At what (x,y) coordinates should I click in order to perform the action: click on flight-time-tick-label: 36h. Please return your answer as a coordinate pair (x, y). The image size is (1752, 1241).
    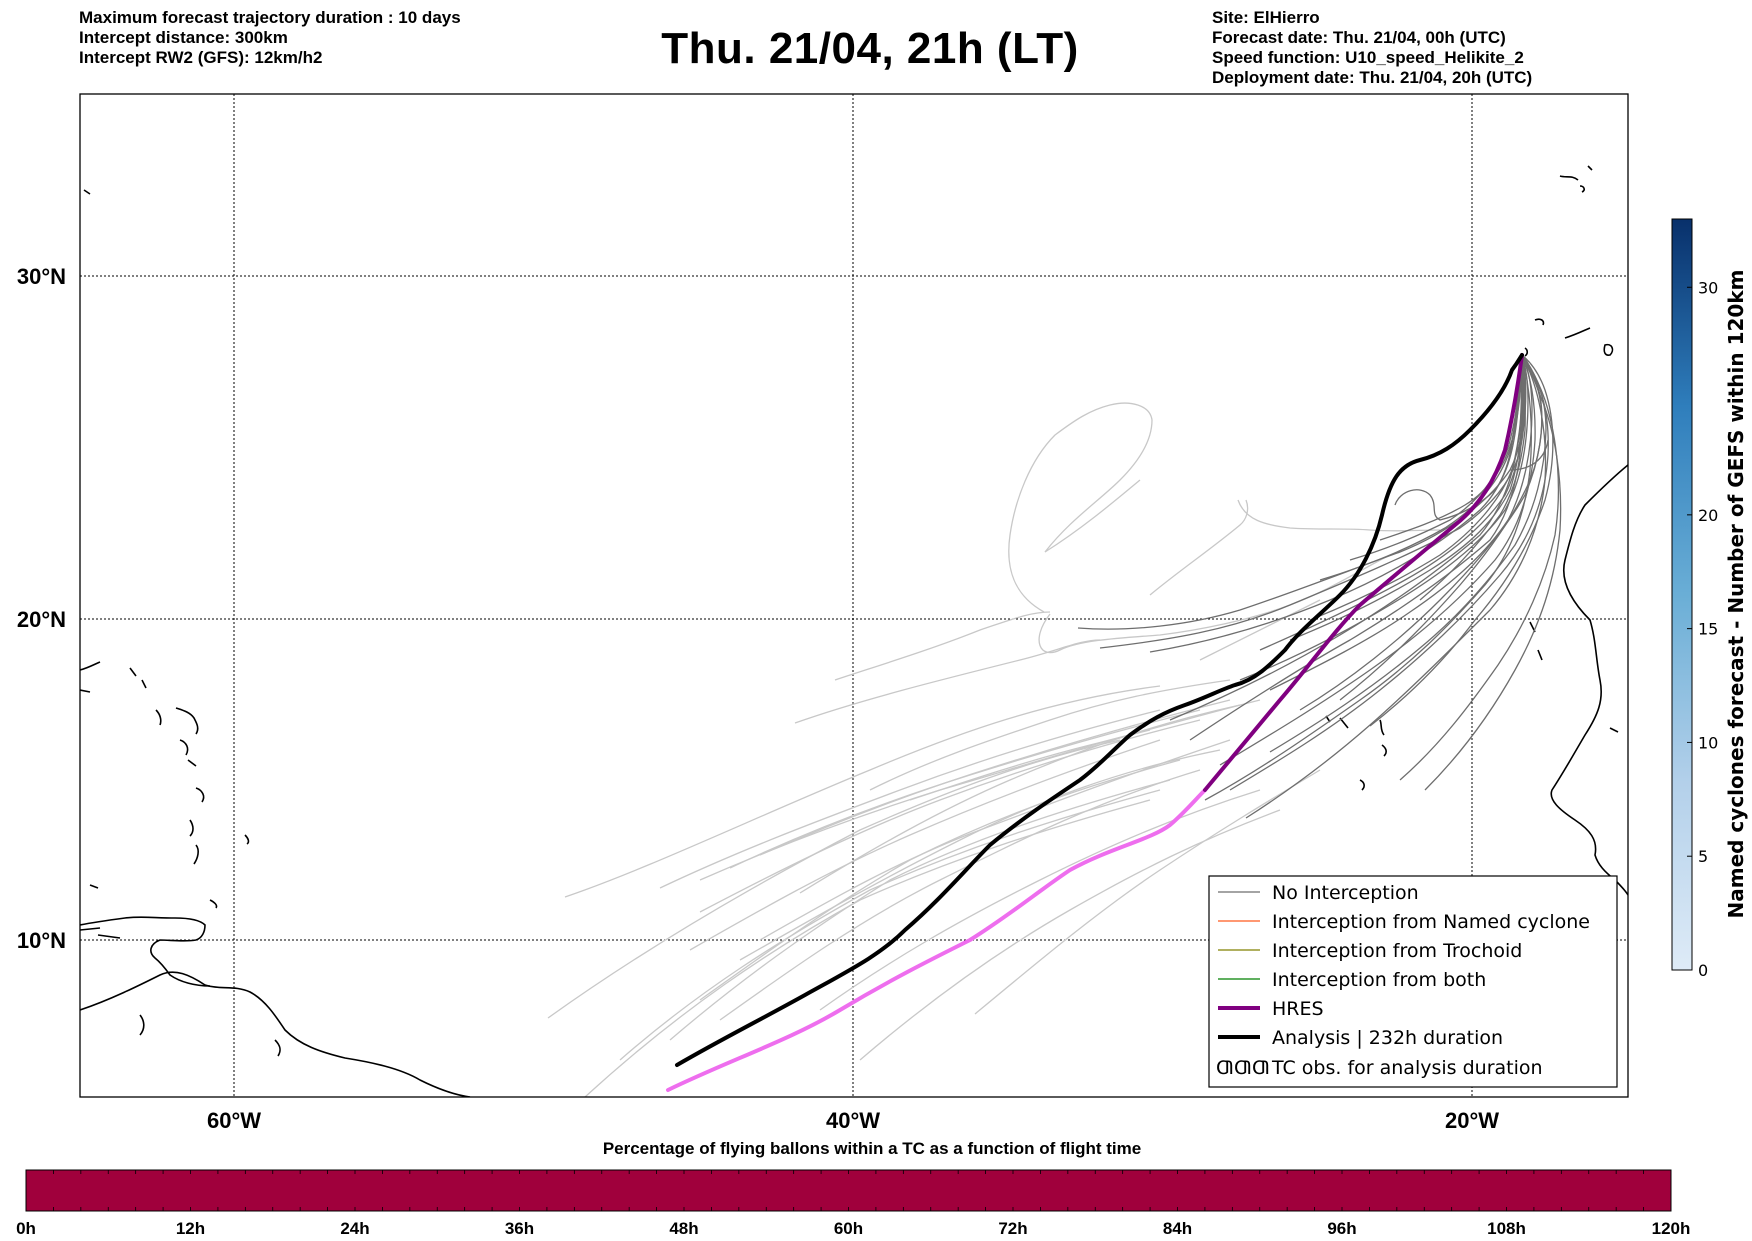
    Looking at the image, I should click on (519, 1228).